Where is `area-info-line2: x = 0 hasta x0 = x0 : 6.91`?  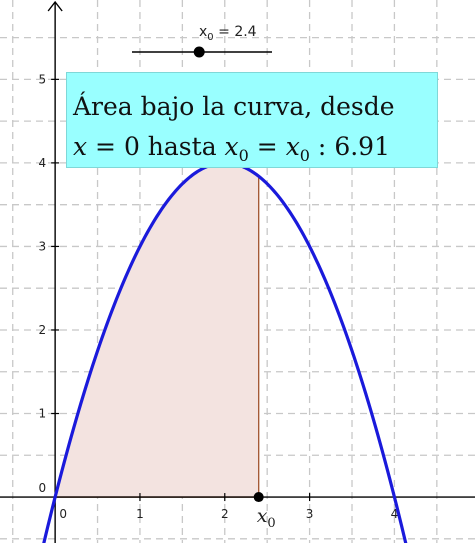
area-info-line2: x = 0 hasta x0 = x0 : 6.91 is located at coordinates (231, 148).